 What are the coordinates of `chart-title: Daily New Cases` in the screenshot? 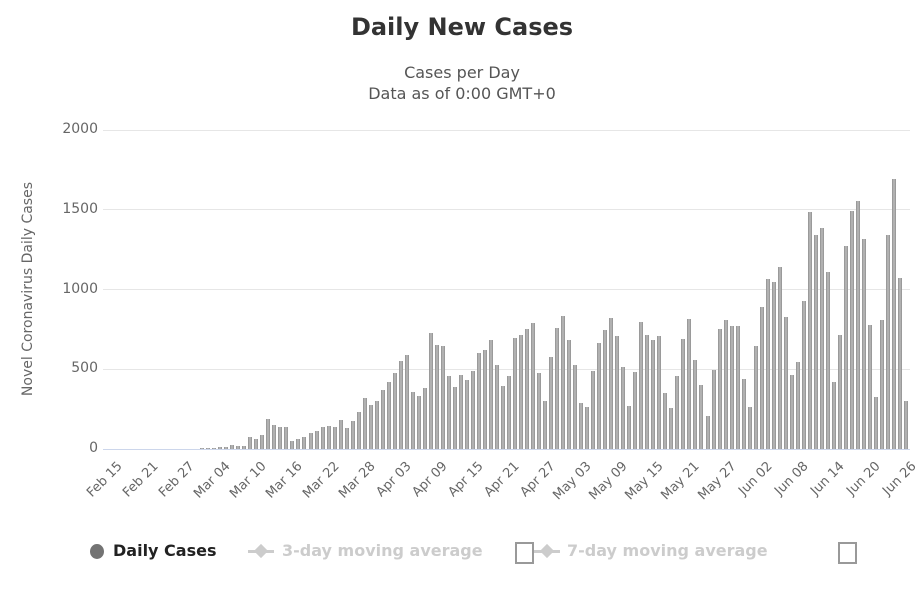 It's located at (462, 27).